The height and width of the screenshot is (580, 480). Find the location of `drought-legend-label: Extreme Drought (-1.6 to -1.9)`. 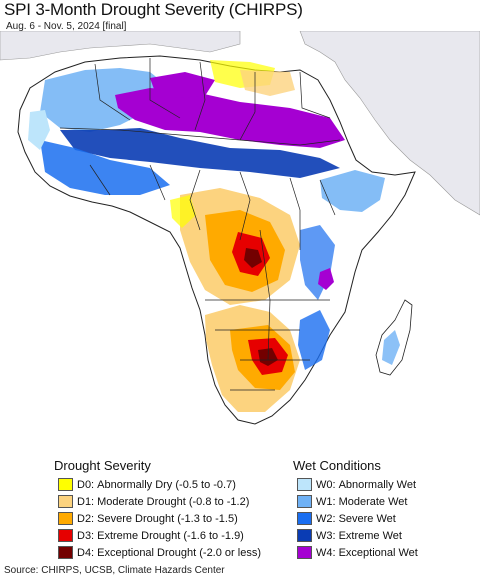

drought-legend-label: Extreme Drought (-1.6 to -1.9) is located at coordinates (170, 535).